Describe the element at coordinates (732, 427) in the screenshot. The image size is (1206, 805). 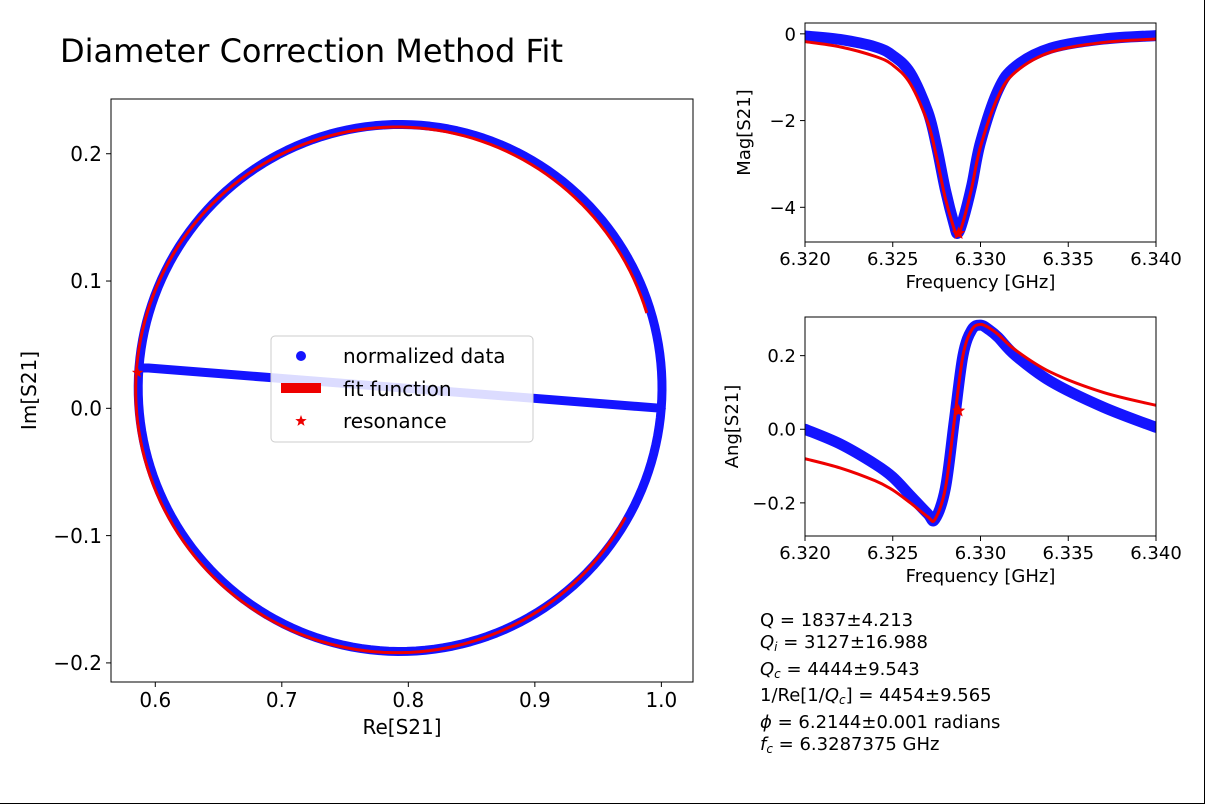
I see `angle-ylabel: Ang[S21]` at that location.